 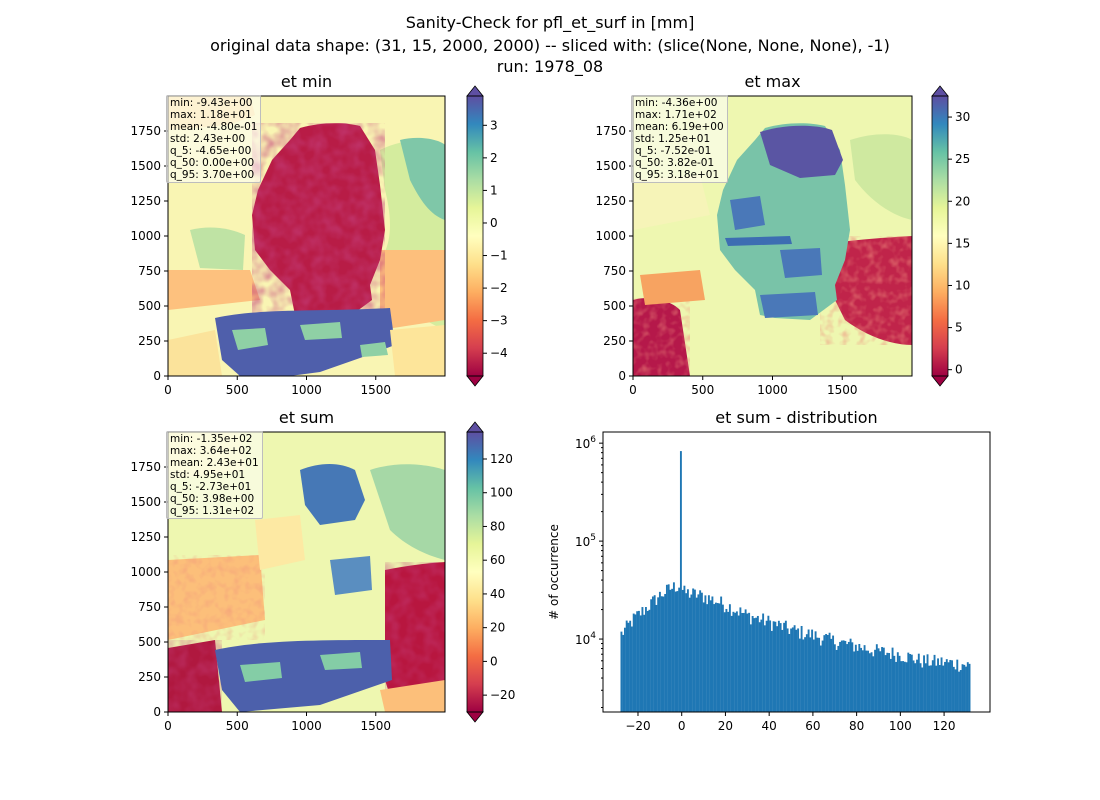 I want to click on et-sum-colorbar-tick-label: 80, so click(x=497, y=526).